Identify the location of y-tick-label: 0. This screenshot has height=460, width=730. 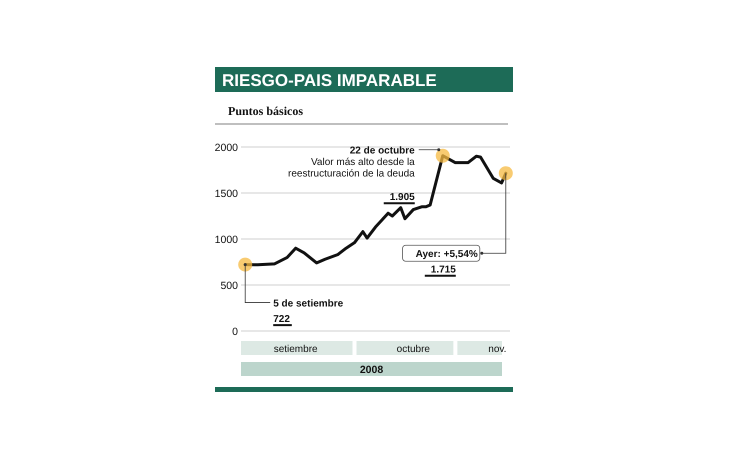
(235, 332).